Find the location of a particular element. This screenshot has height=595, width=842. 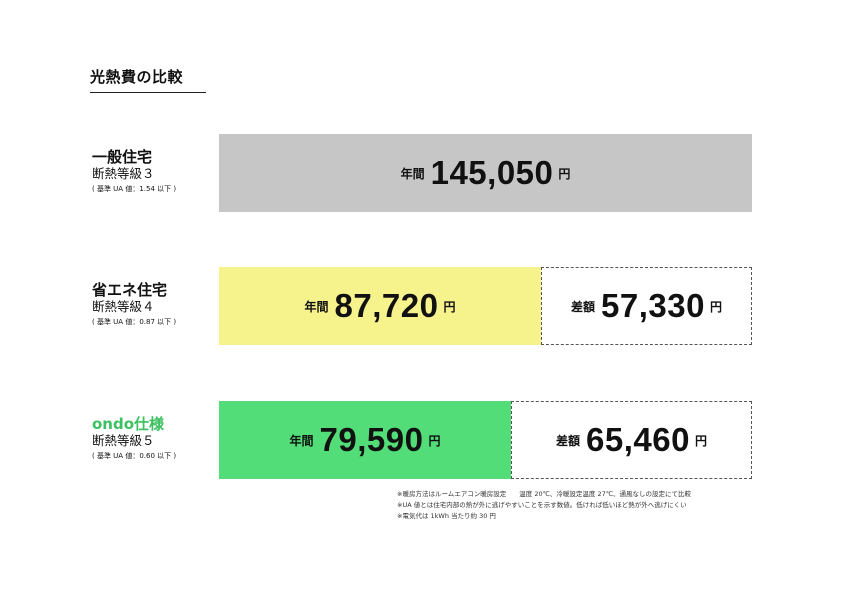

cost-bar: 年間 87,720 円 is located at coordinates (380, 306).